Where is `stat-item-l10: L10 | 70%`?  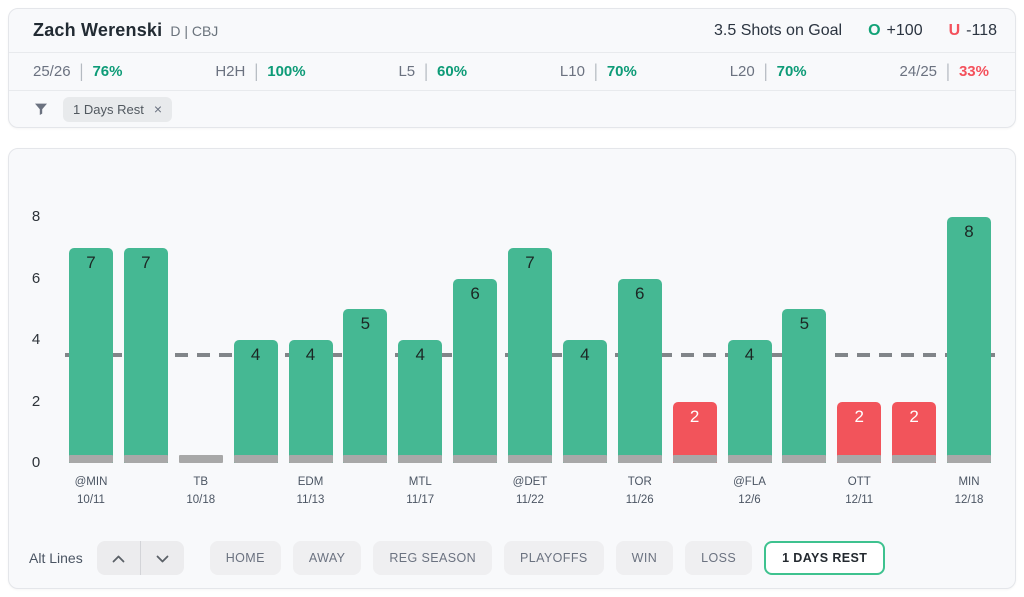 stat-item-l10: L10 | 70% is located at coordinates (598, 71).